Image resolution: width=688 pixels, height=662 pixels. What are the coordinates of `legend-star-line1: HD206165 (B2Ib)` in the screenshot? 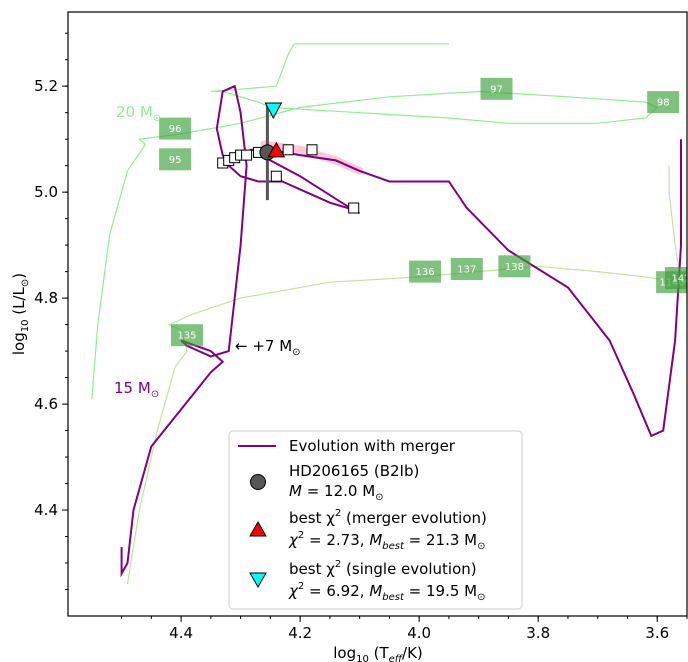 It's located at (354, 471).